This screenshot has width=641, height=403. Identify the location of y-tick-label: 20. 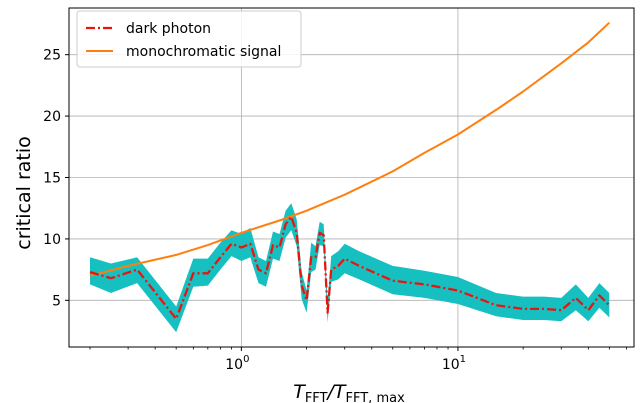
(52, 117).